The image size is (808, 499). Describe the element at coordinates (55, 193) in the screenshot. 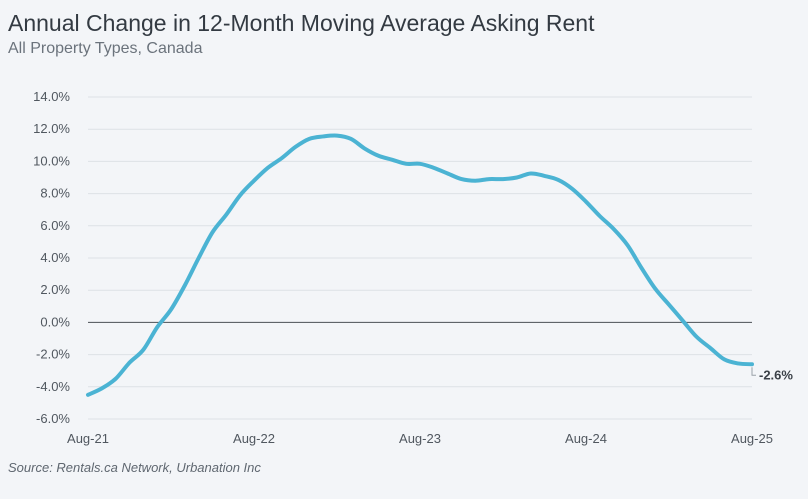

I see `y-tick-label: 8.0%` at that location.